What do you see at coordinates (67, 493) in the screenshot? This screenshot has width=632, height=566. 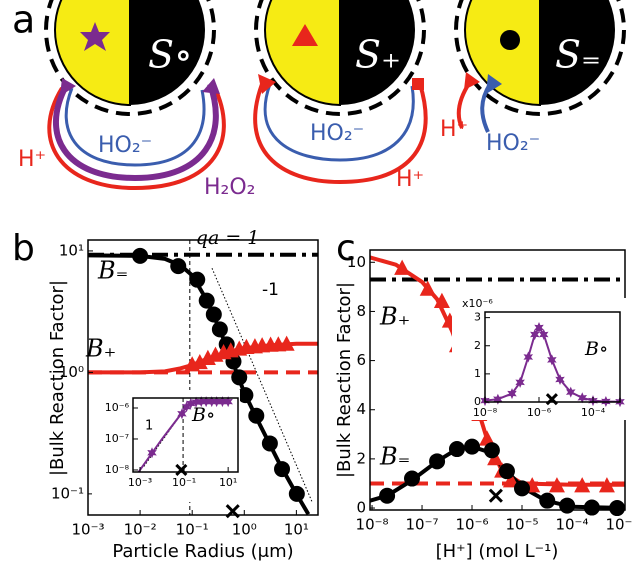 I see `y-tick-label: 10⁻¹` at bounding box center [67, 493].